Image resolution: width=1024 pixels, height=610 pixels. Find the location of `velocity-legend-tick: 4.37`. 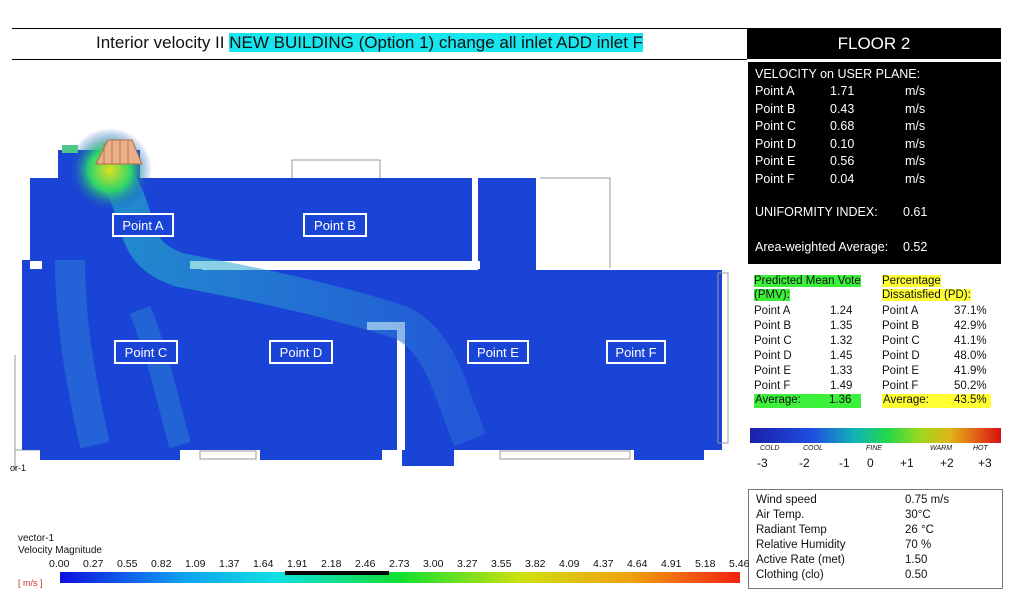

velocity-legend-tick: 4.37 is located at coordinates (603, 564).